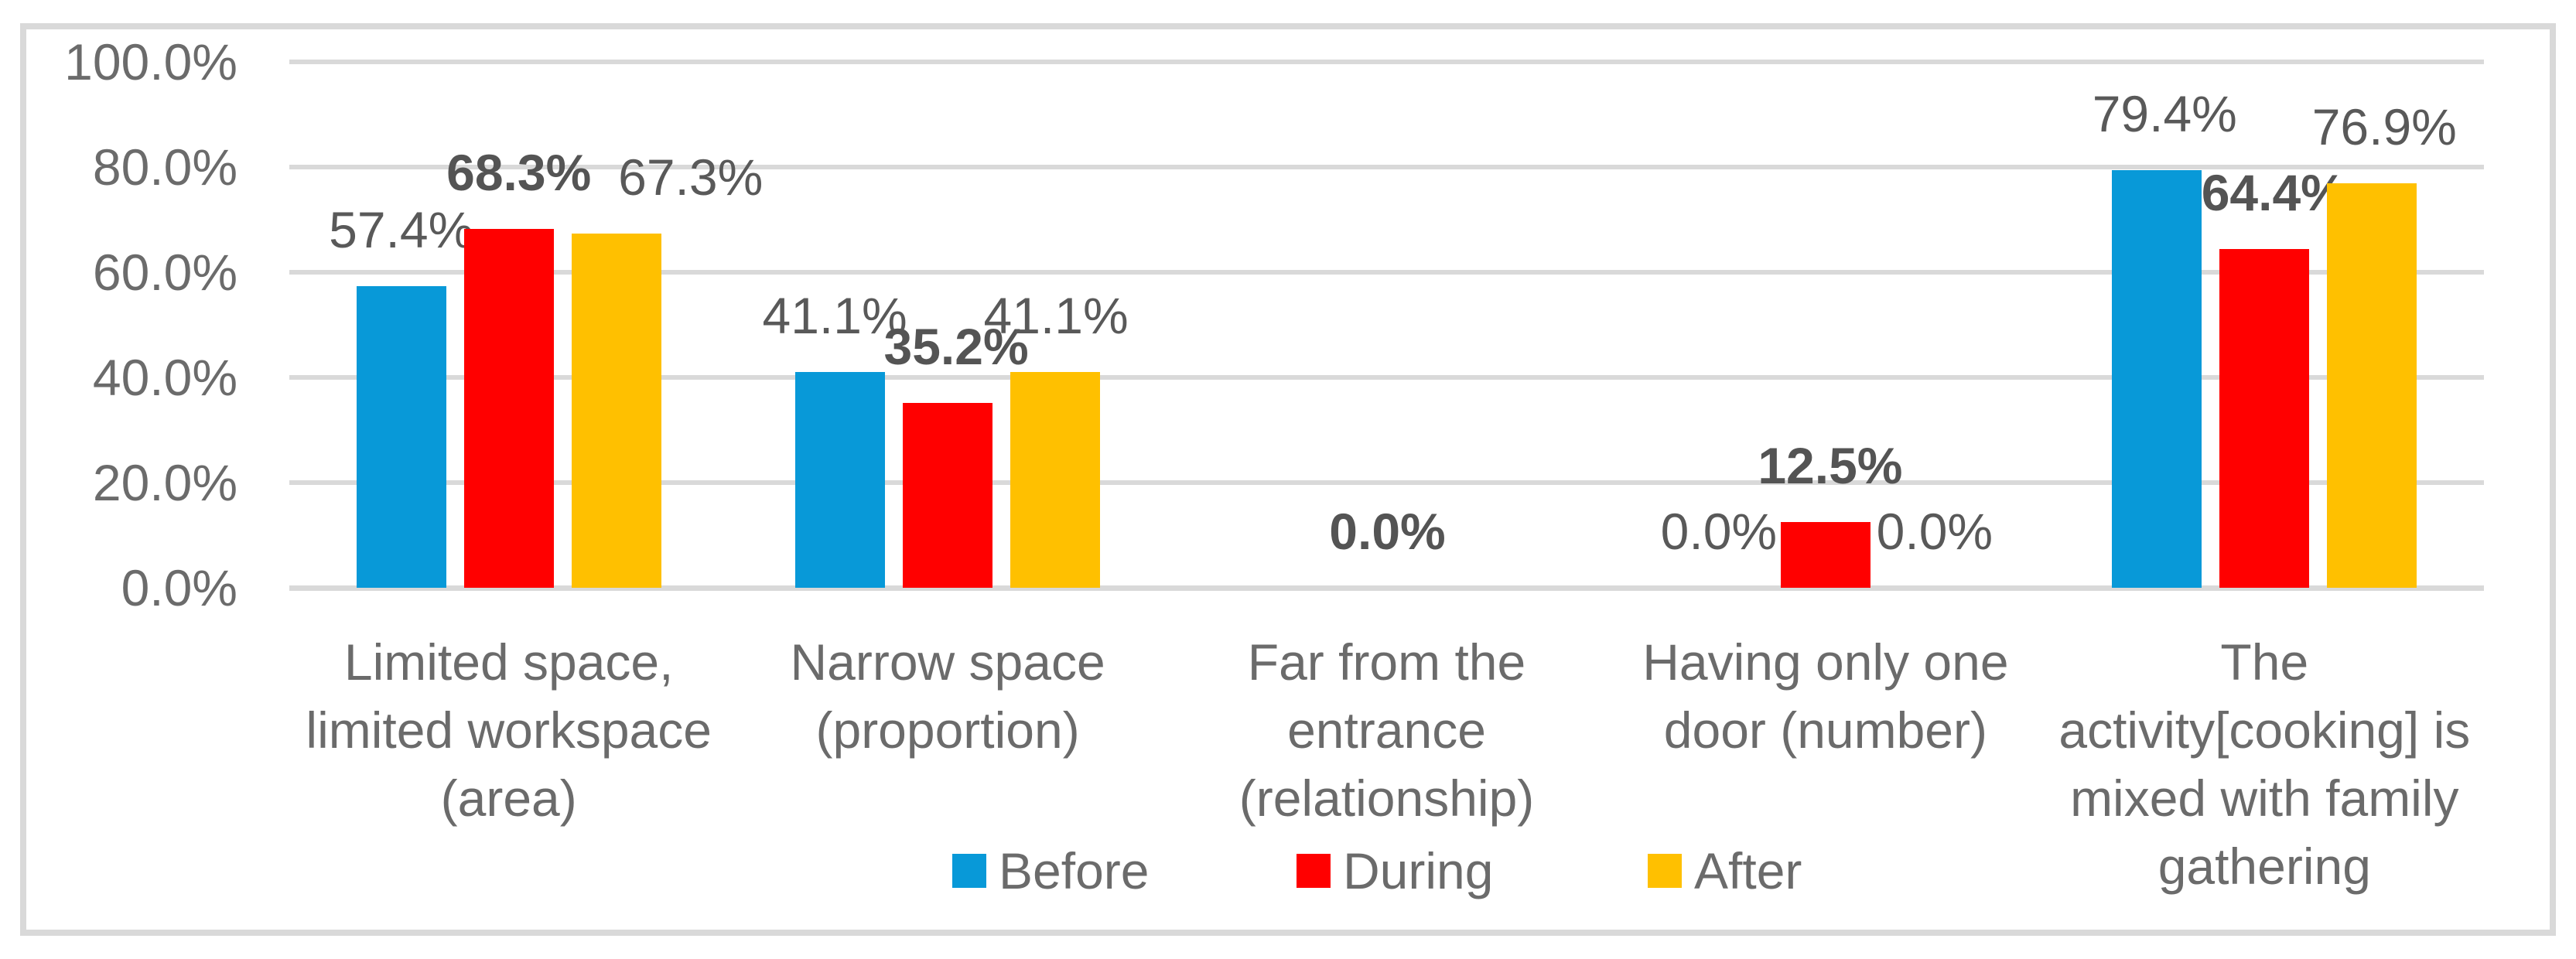 The height and width of the screenshot is (959, 2576). I want to click on legend-swatch-before, so click(969, 871).